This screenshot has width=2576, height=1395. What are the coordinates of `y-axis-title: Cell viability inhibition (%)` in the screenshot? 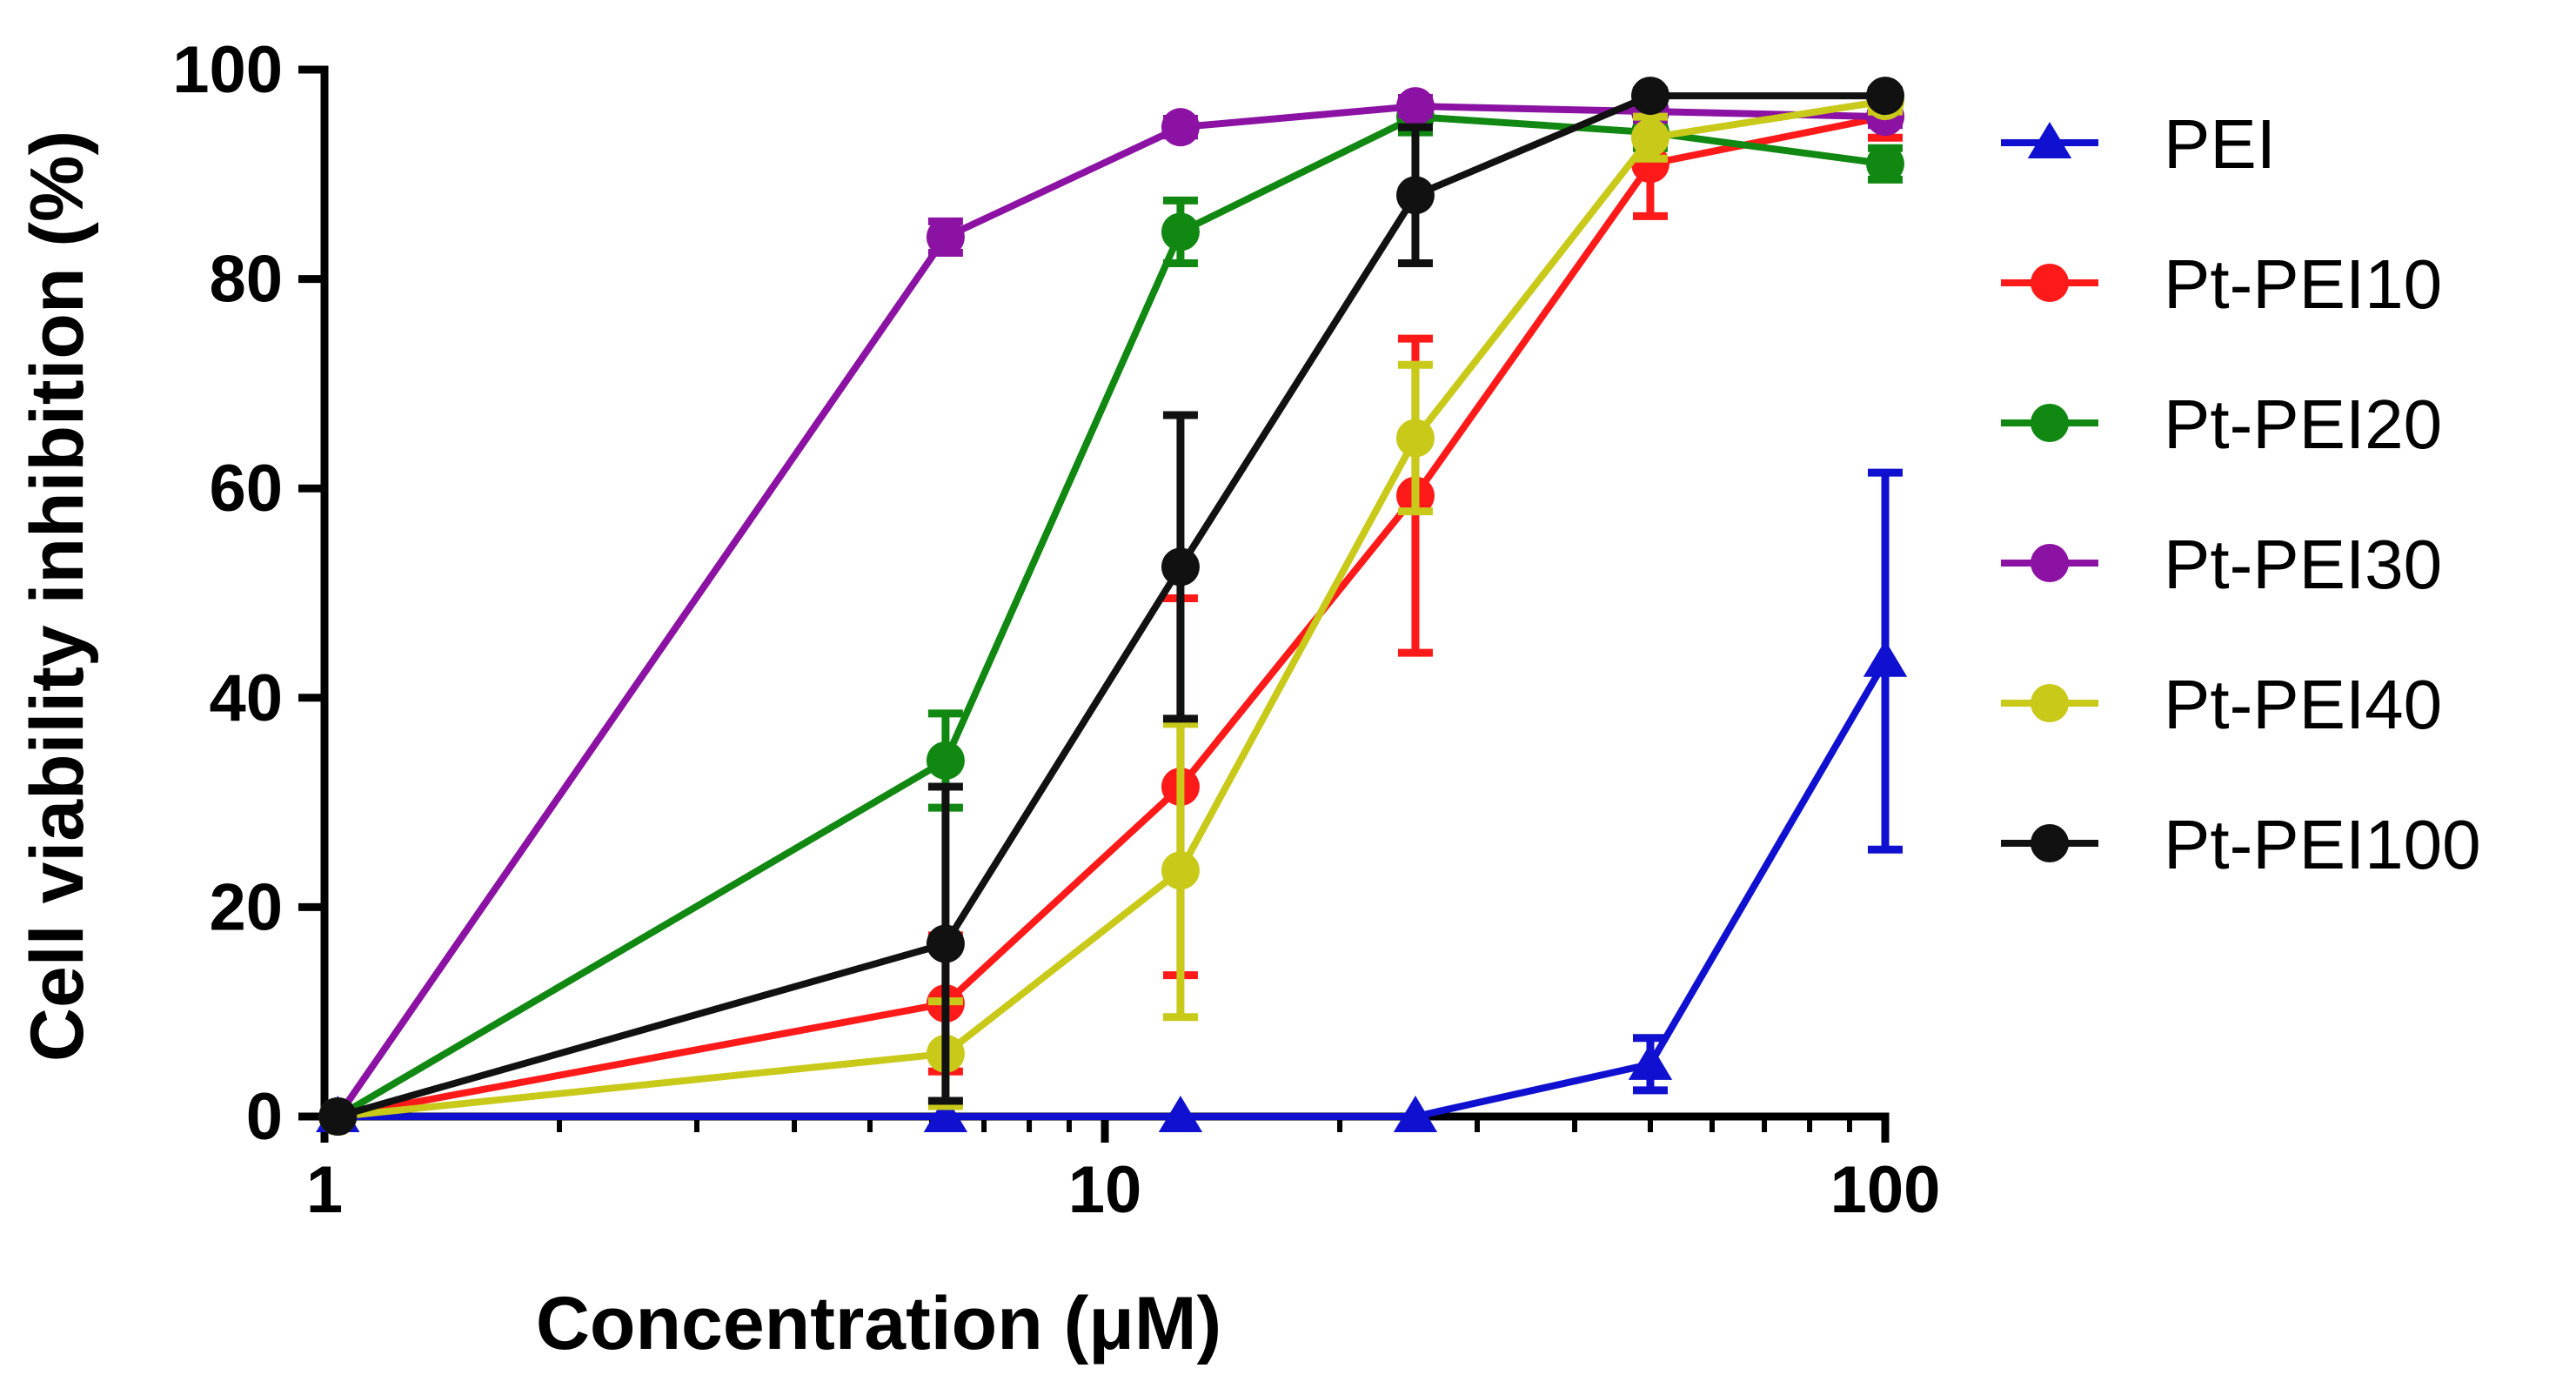 It's located at (57, 596).